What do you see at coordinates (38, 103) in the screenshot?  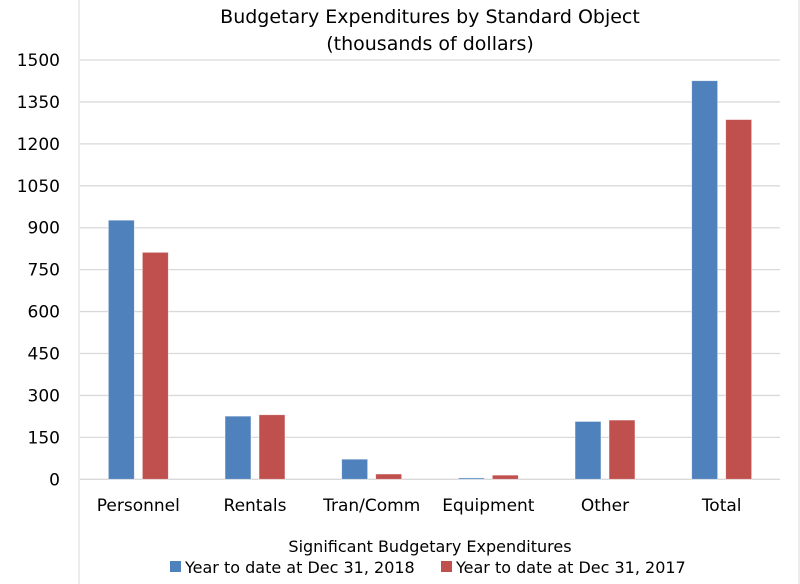 I see `y-tick-label: 1350` at bounding box center [38, 103].